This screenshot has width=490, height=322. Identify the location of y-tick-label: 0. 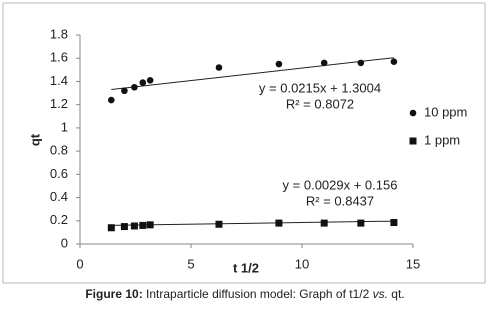
(64, 242).